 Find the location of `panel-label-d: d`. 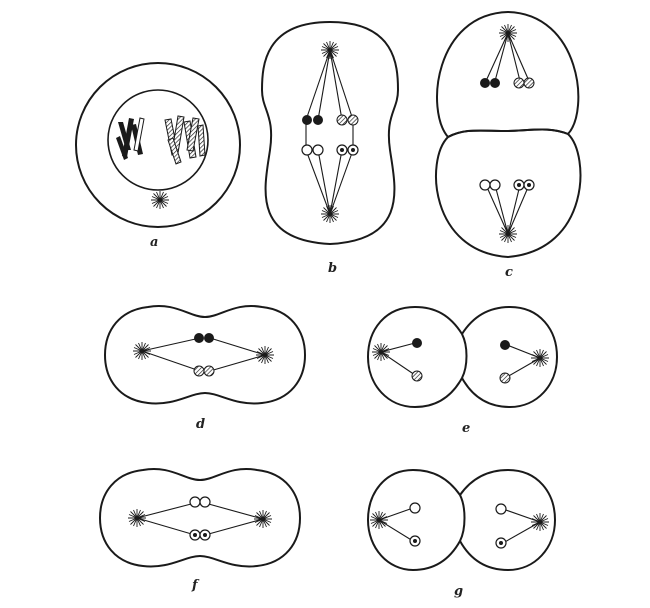

panel-label-d: d is located at coordinates (200, 424).